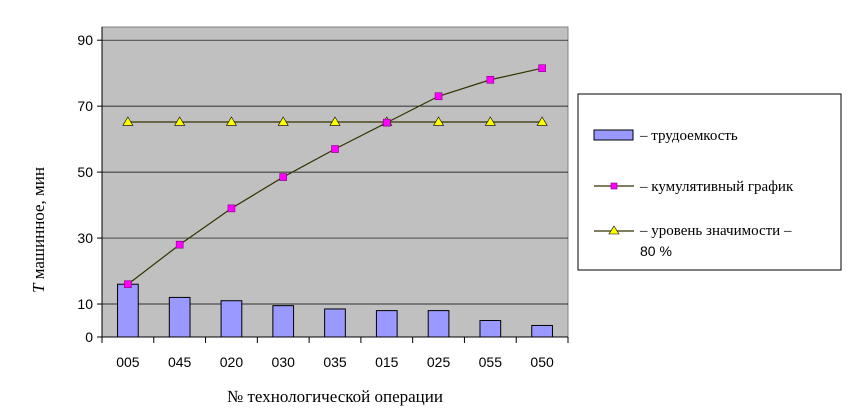 The width and height of the screenshot is (849, 412). What do you see at coordinates (128, 362) in the screenshot?
I see `x-tick-label: 005` at bounding box center [128, 362].